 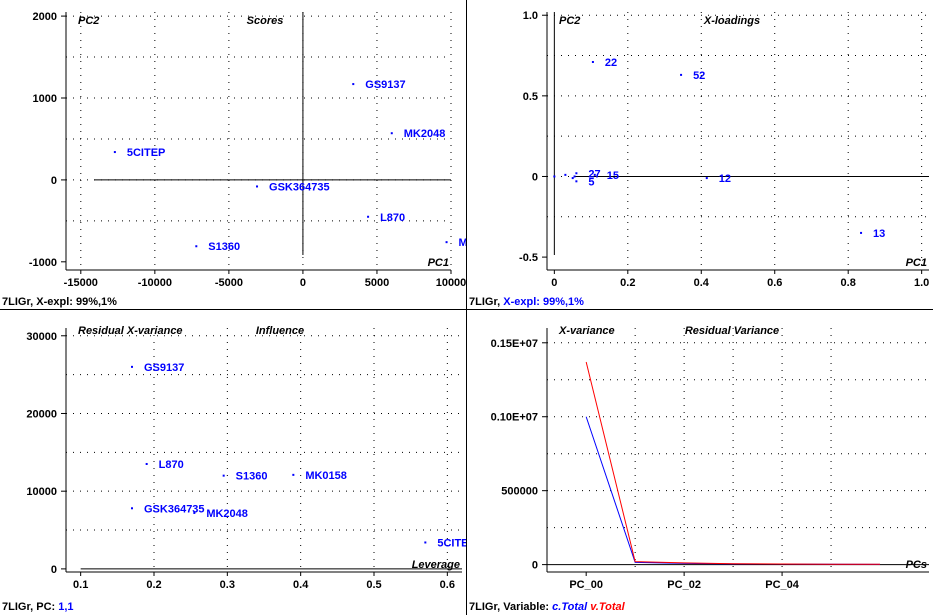 I want to click on x-tick-label: 0.3, so click(x=227, y=585).